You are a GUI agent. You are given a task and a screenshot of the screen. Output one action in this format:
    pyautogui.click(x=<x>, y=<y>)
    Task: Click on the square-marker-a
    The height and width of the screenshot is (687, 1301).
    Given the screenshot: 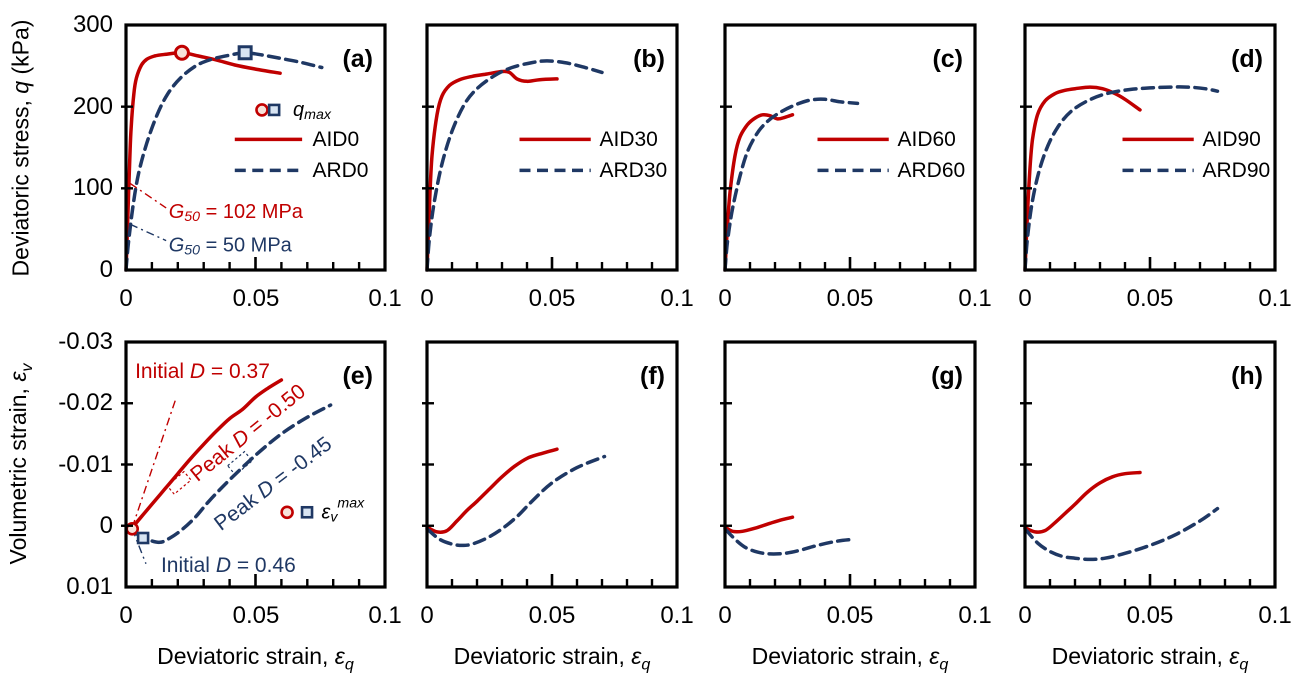 What is the action you would take?
    pyautogui.click(x=245, y=53)
    